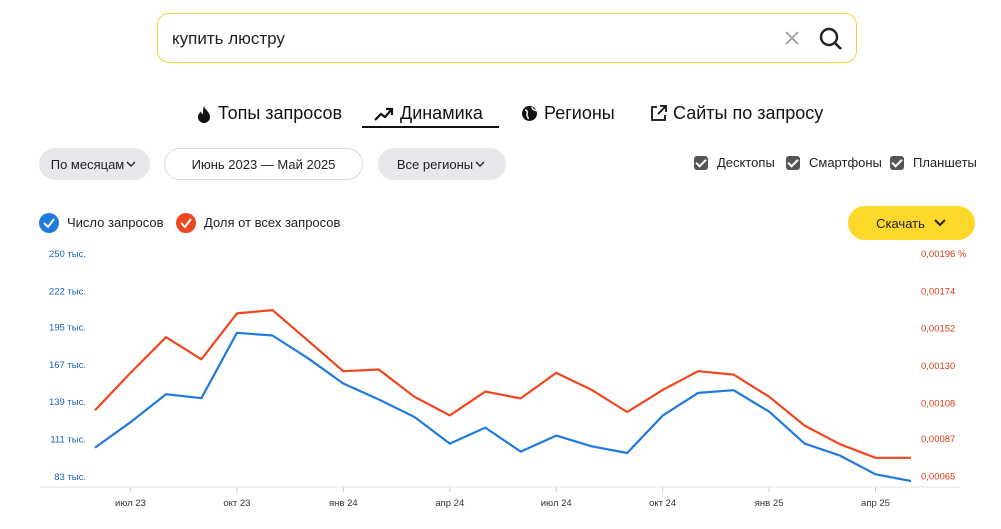 This screenshot has width=1001, height=529. I want to click on device-checkbox: Планшеты, so click(933, 162).